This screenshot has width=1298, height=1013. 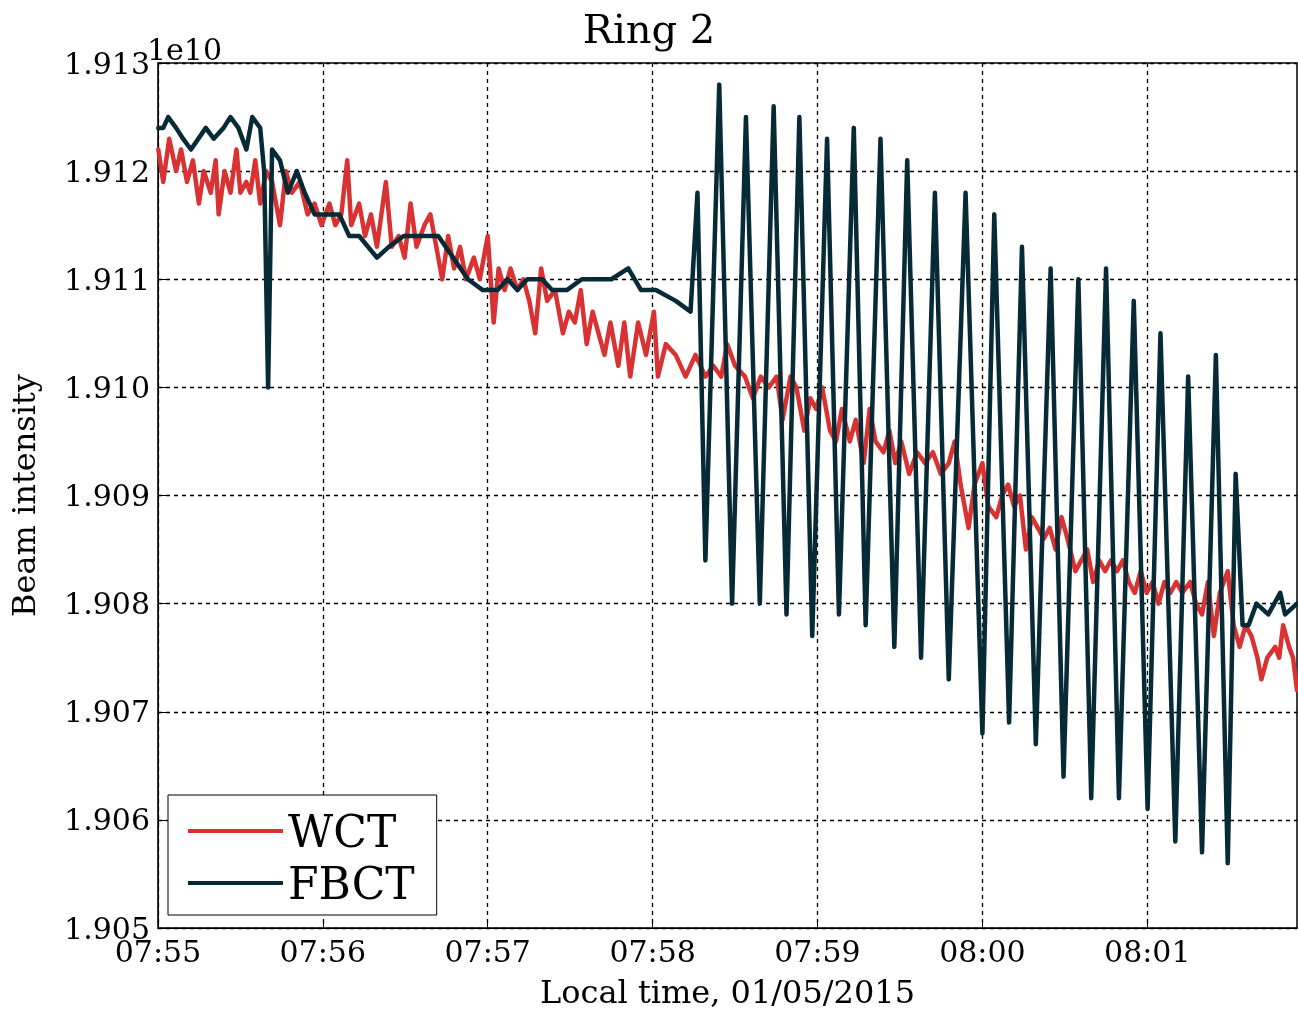 I want to click on y-tick-label: 1.907, so click(x=107, y=712).